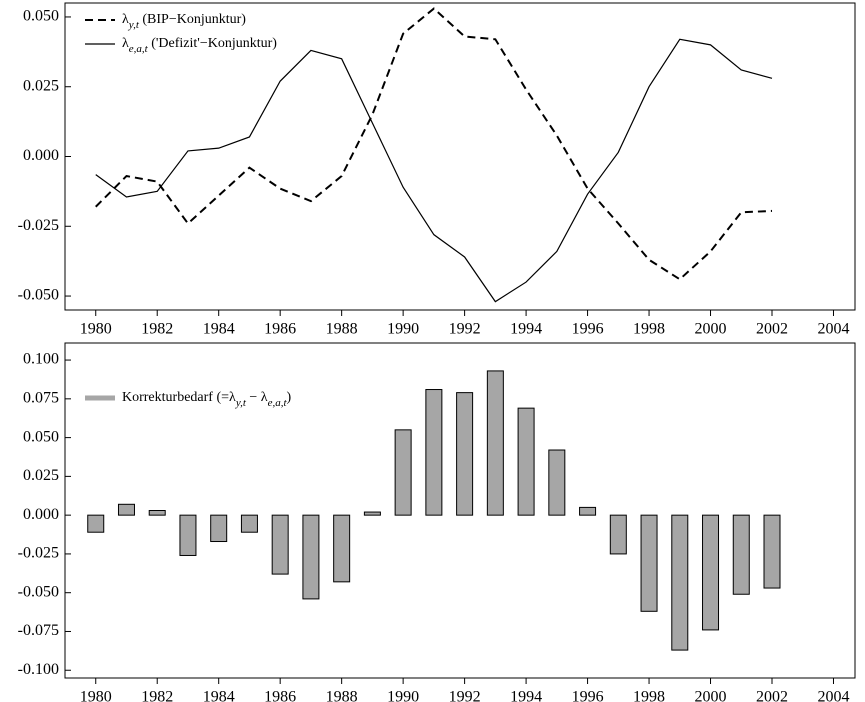 The height and width of the screenshot is (702, 865). What do you see at coordinates (289, 397) in the screenshot?
I see `legend-text: )` at bounding box center [289, 397].